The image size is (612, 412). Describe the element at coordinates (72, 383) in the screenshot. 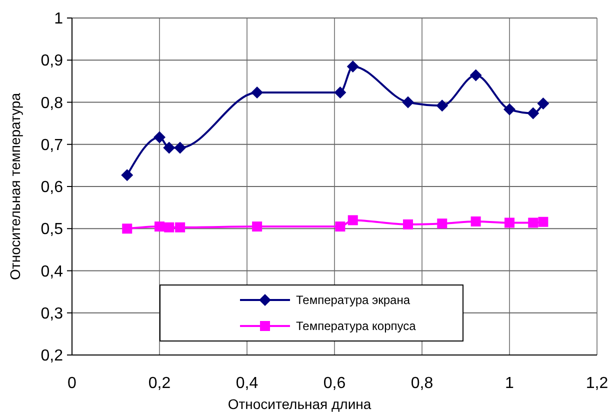

I see `x-tick-label: 0` at that location.